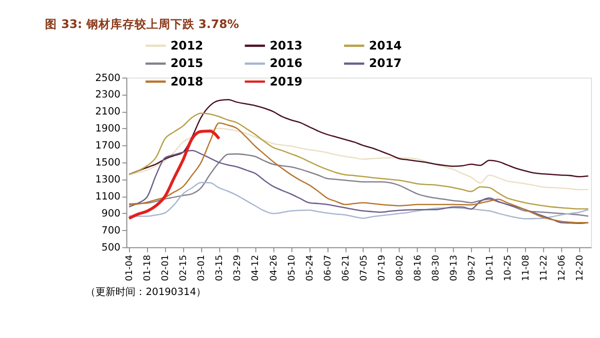 Image resolution: width=600 pixels, height=338 pixels. I want to click on y-tick-label: 500, so click(111, 248).